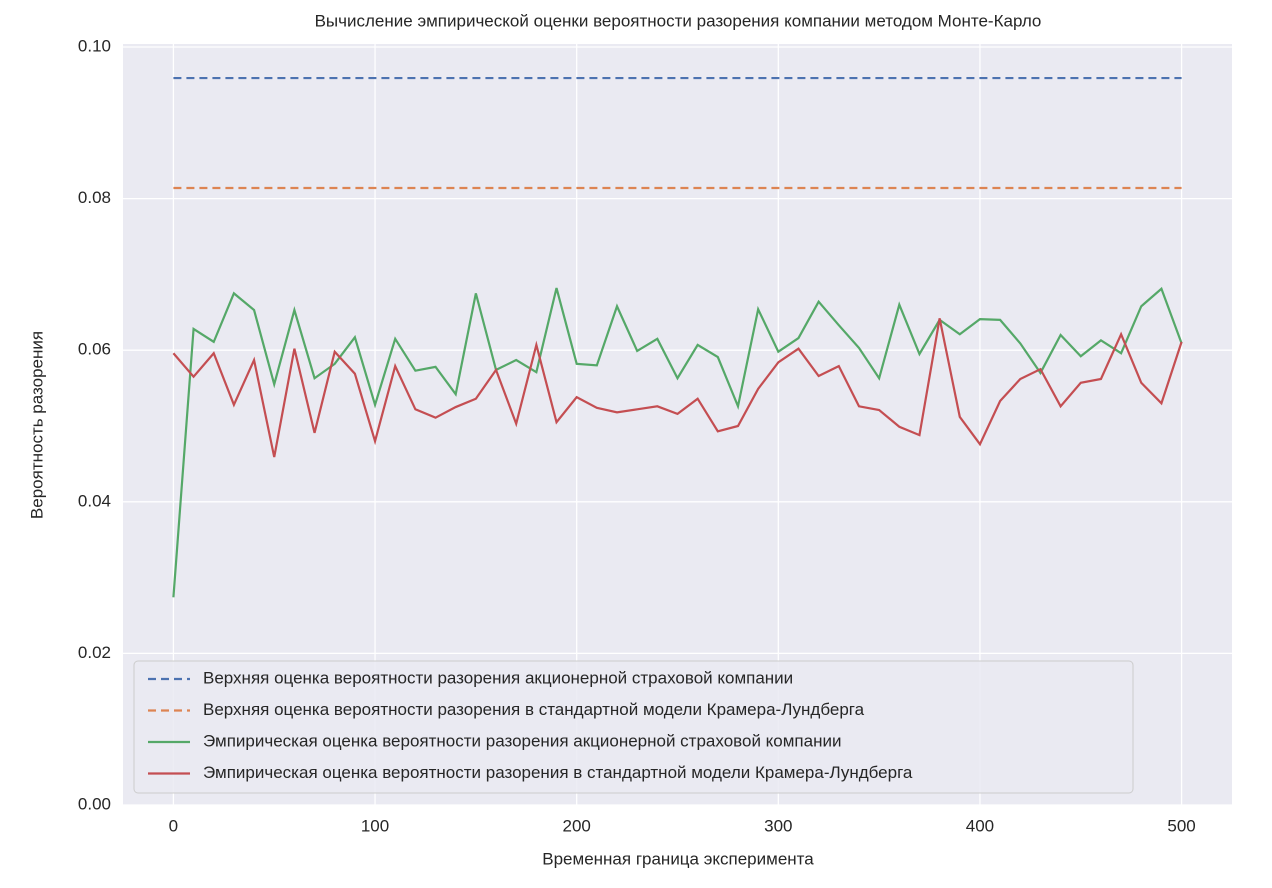  What do you see at coordinates (36, 425) in the screenshot?
I see `y-axis-label: Вероятность разорения` at bounding box center [36, 425].